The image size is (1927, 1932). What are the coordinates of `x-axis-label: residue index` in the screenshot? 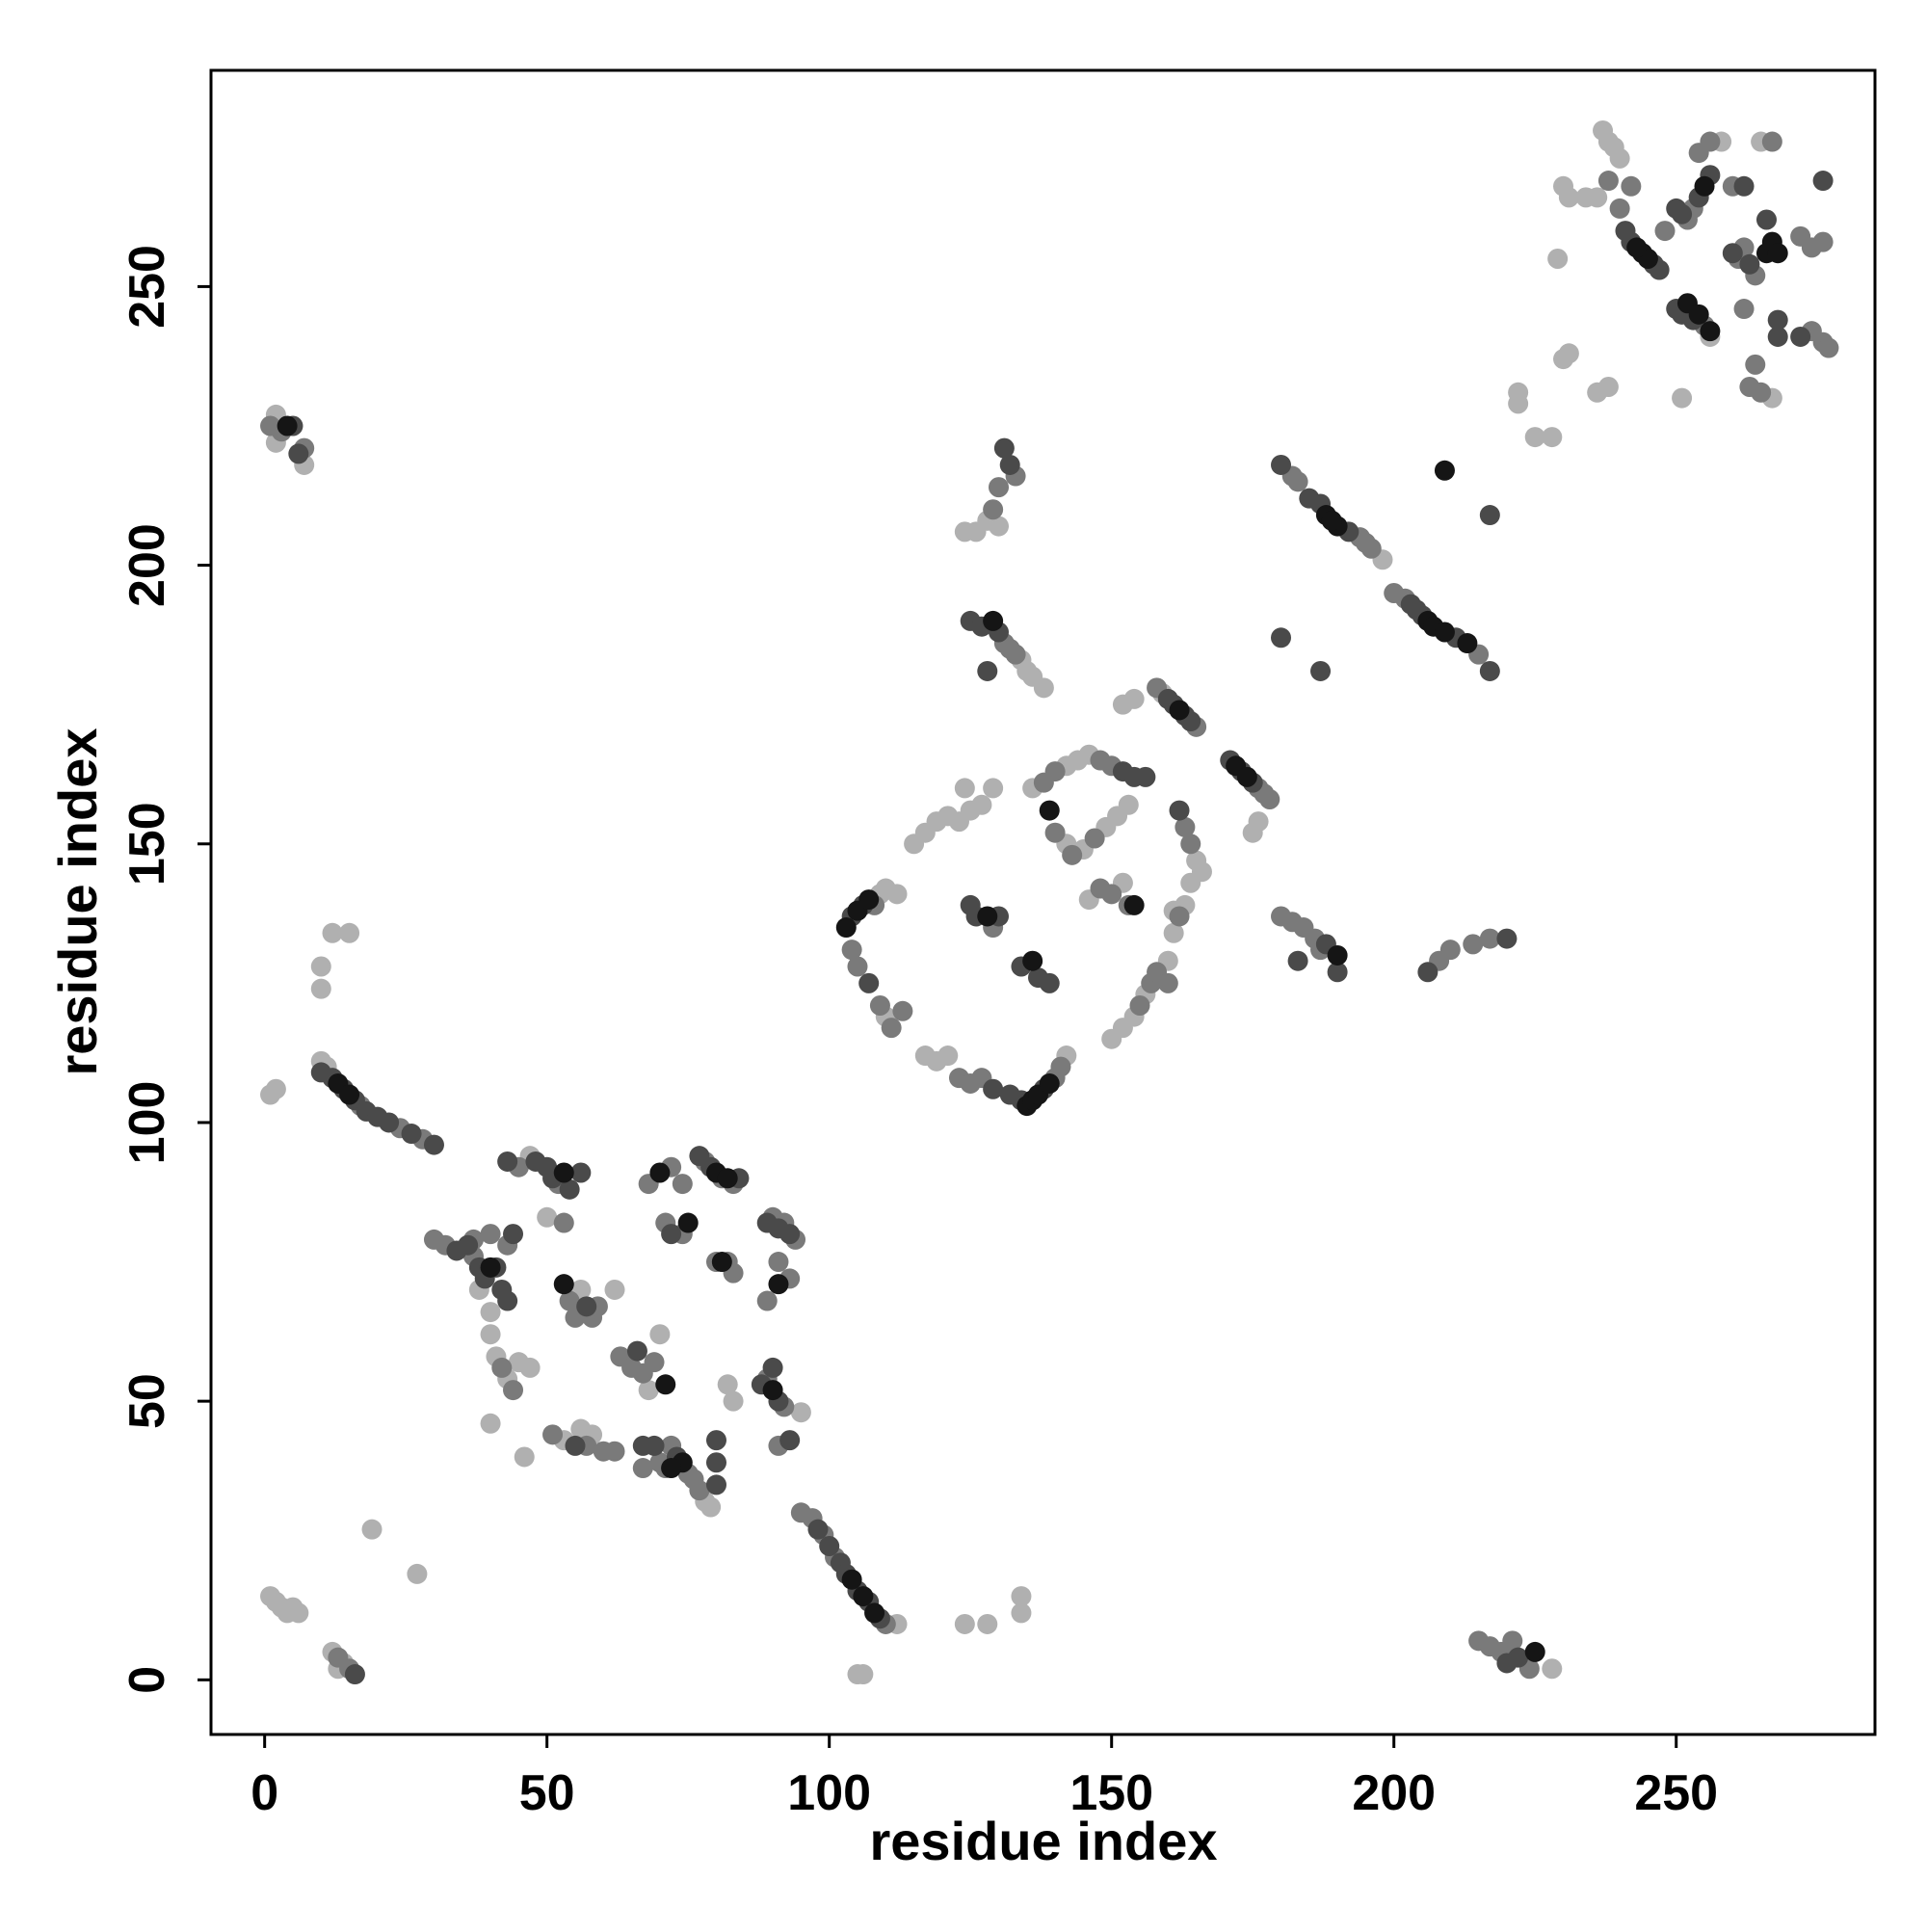 It's located at (1043, 1841).